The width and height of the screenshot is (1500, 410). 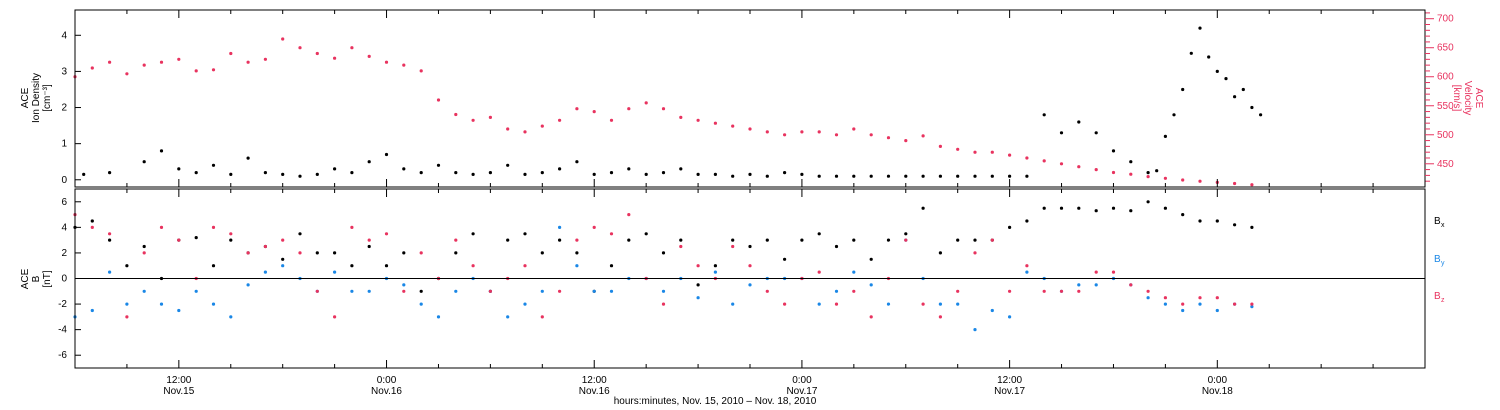 I want to click on density-tick-label: 3, so click(x=64, y=71).